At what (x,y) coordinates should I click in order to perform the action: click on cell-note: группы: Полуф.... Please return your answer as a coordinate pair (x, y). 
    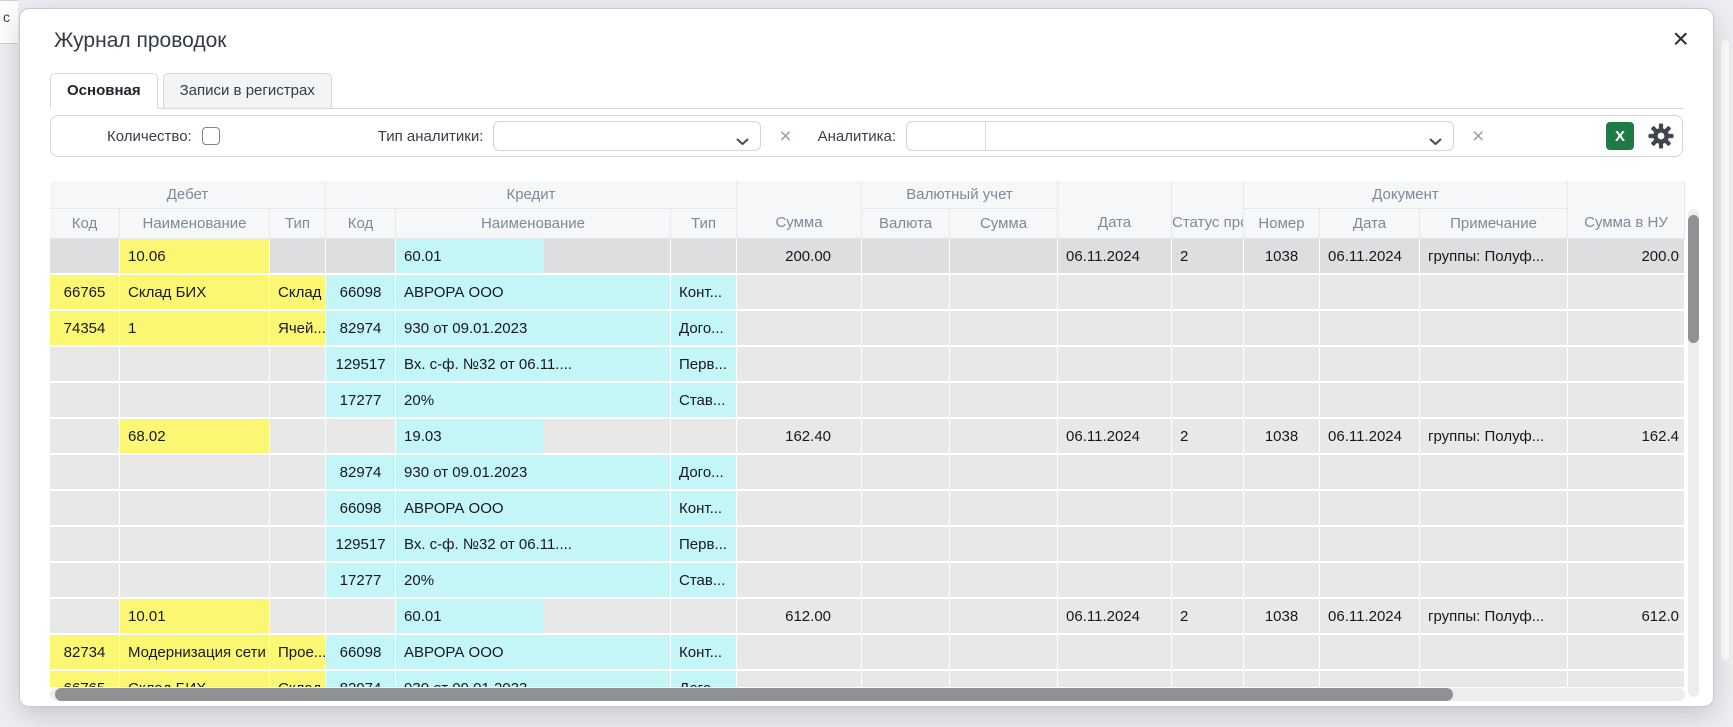
    Looking at the image, I should click on (1494, 257).